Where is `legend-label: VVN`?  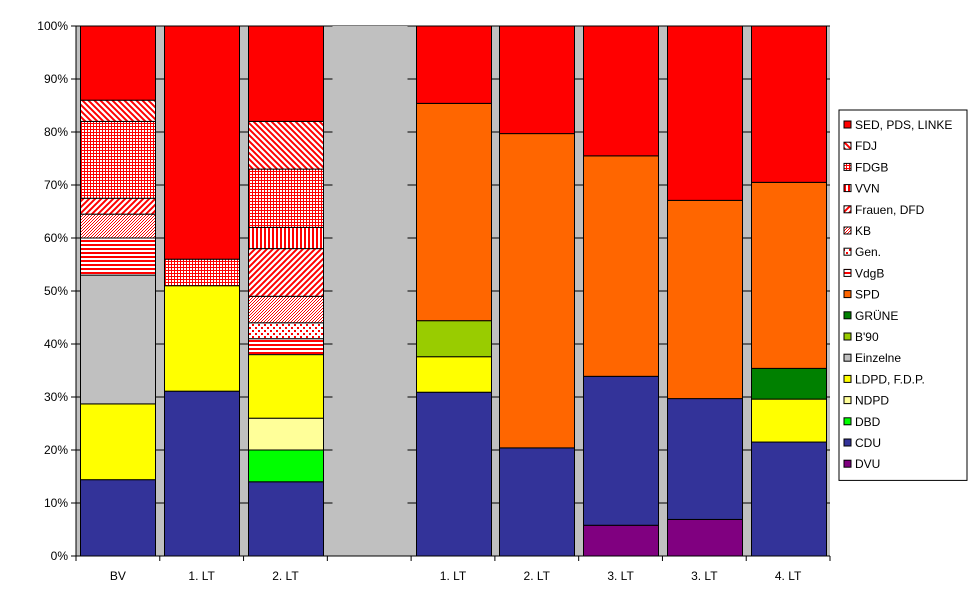 legend-label: VVN is located at coordinates (867, 189).